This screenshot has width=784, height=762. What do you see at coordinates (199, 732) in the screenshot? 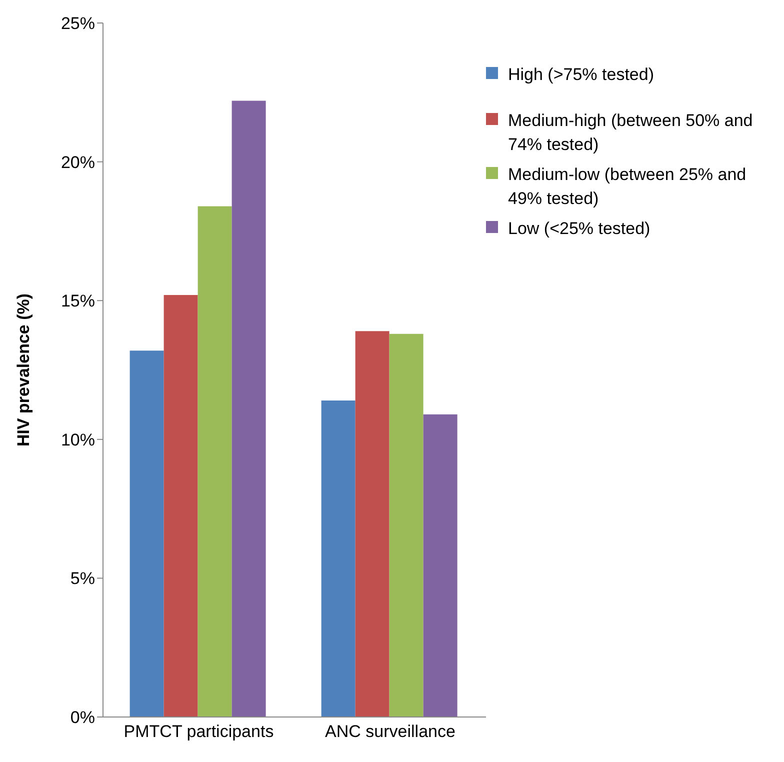
I see `x-tick-label: PMTCT participants` at bounding box center [199, 732].